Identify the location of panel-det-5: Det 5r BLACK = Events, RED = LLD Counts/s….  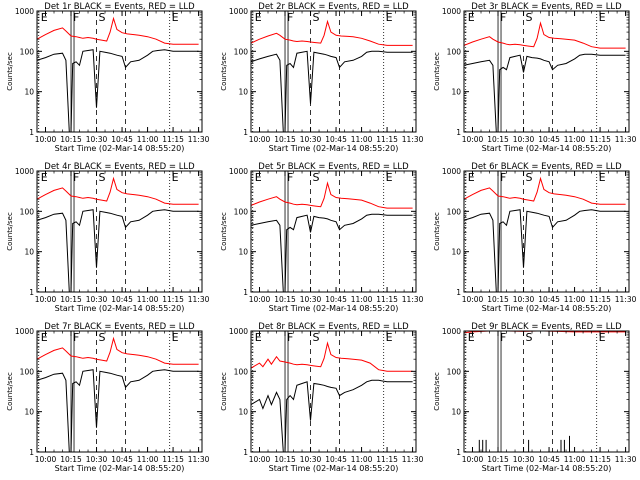
(322, 237).